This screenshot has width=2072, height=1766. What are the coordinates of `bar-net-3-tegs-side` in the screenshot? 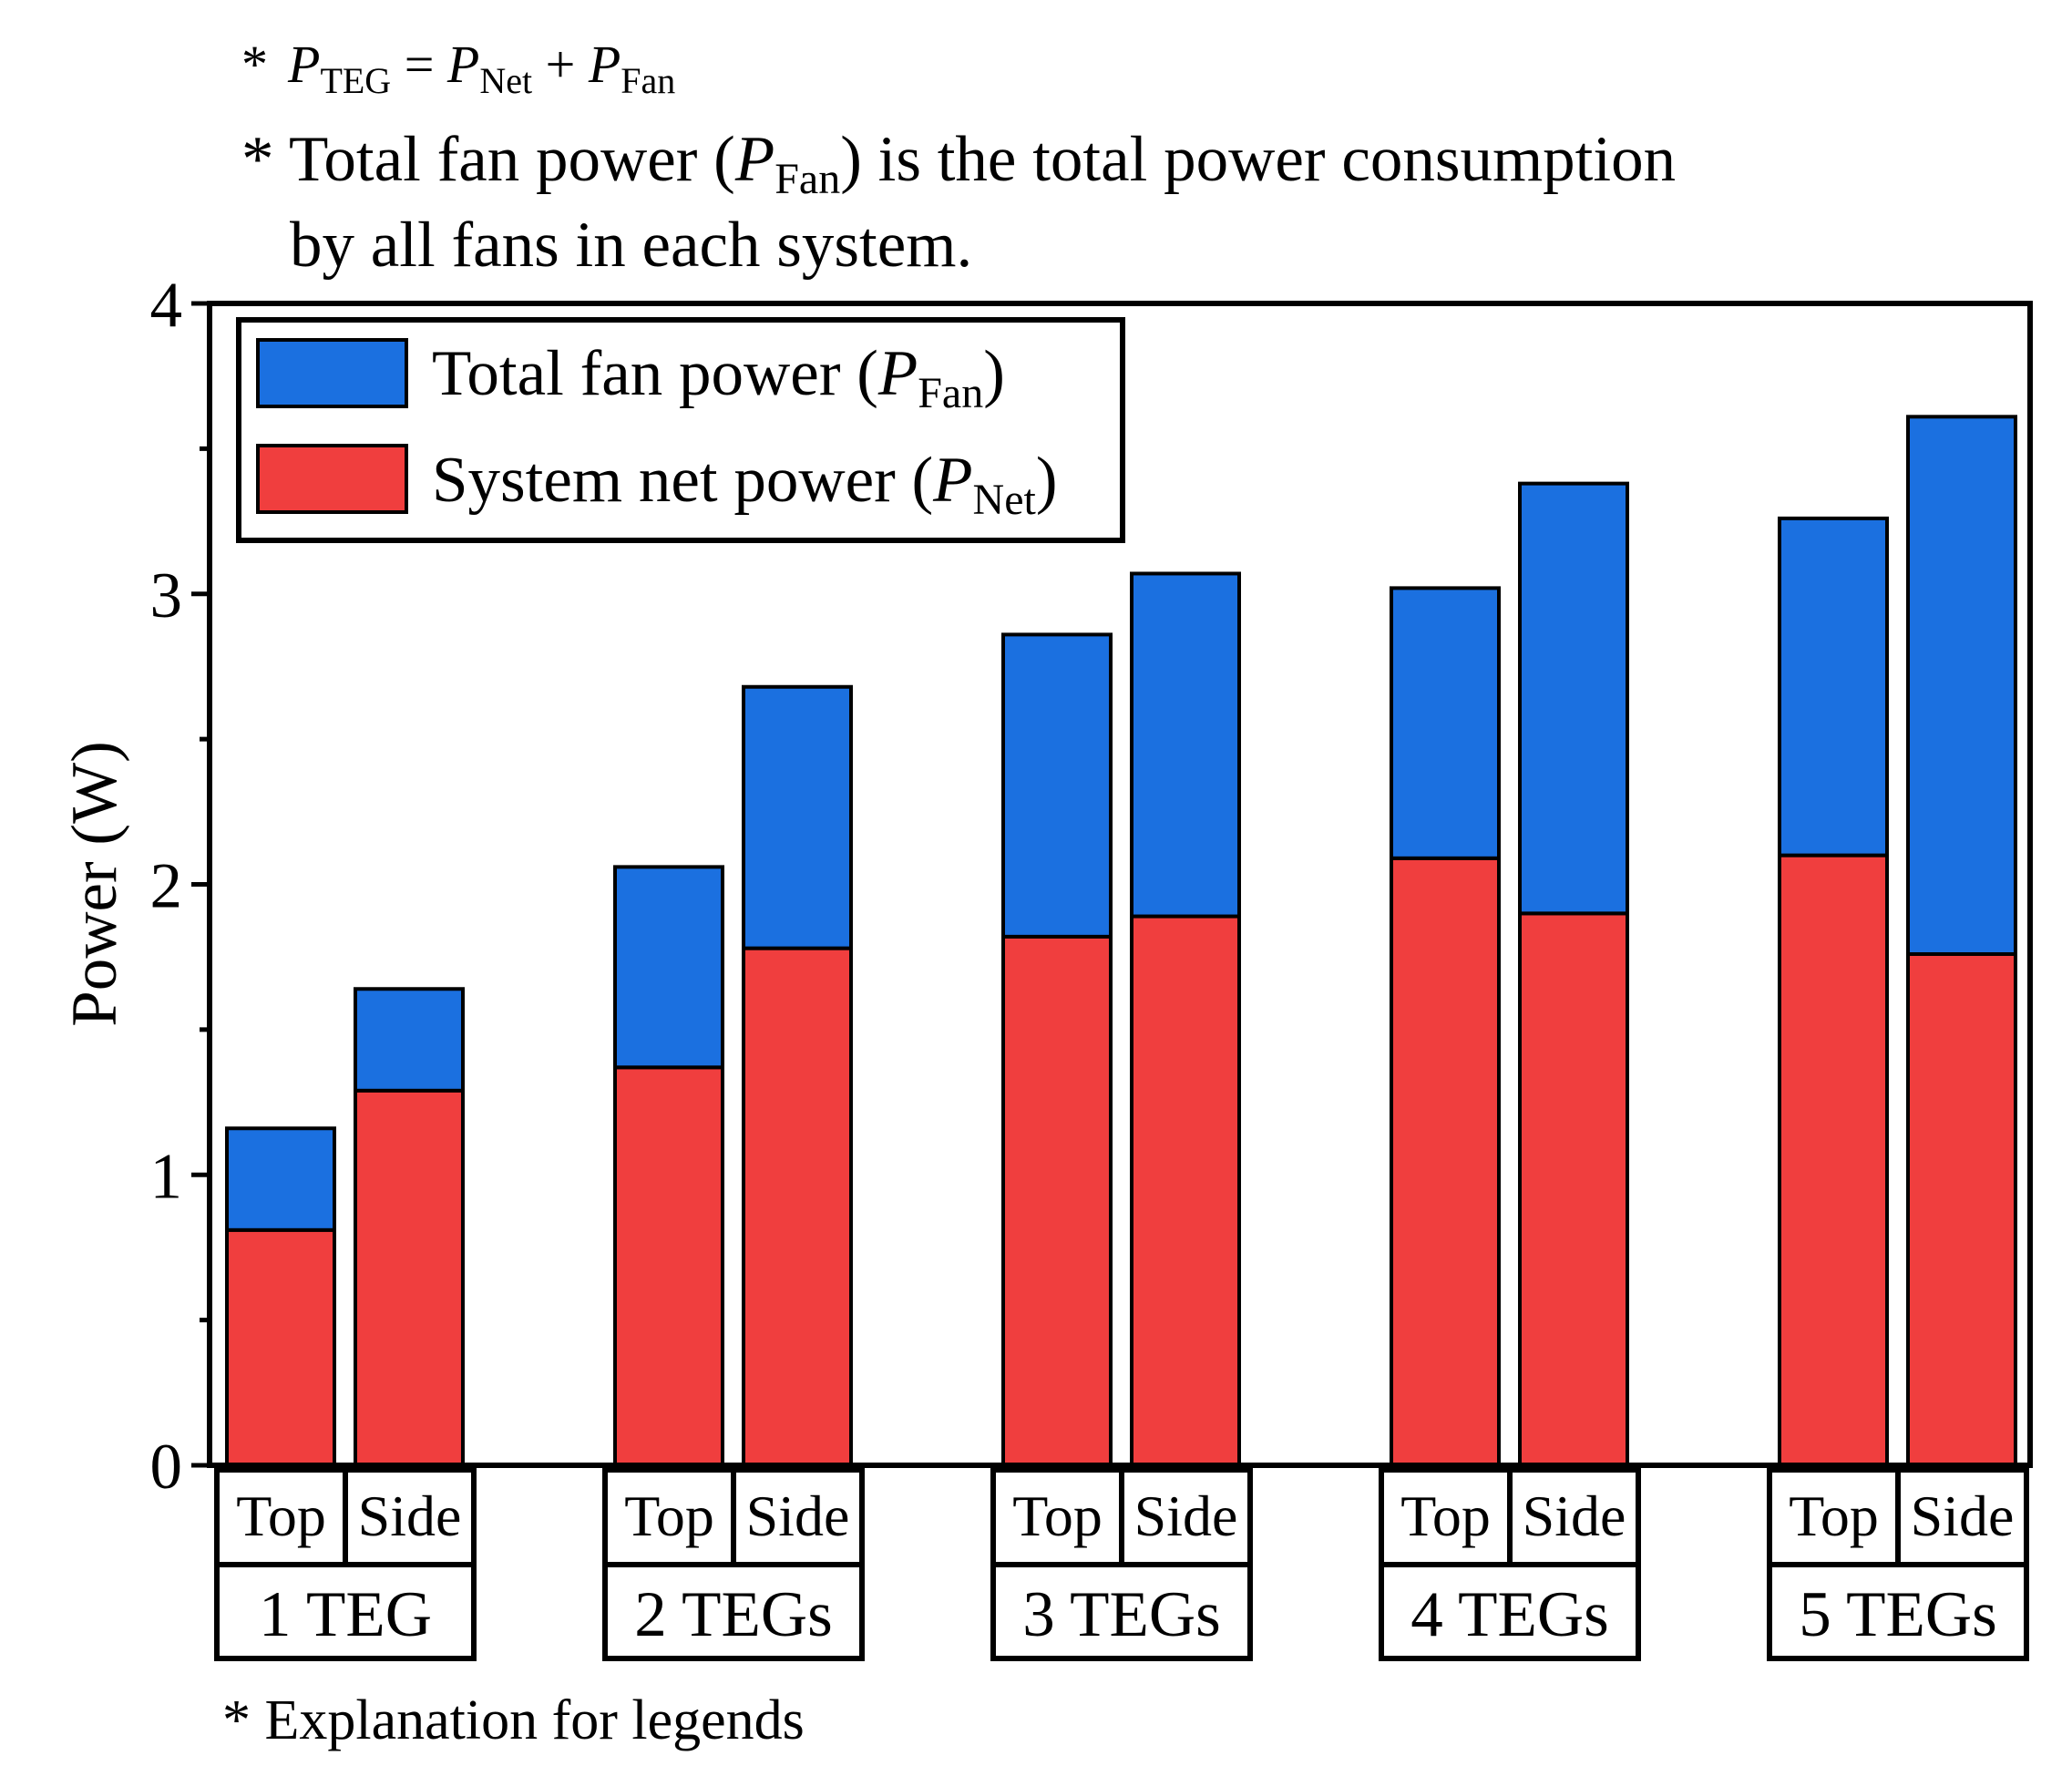 It's located at (1185, 1190).